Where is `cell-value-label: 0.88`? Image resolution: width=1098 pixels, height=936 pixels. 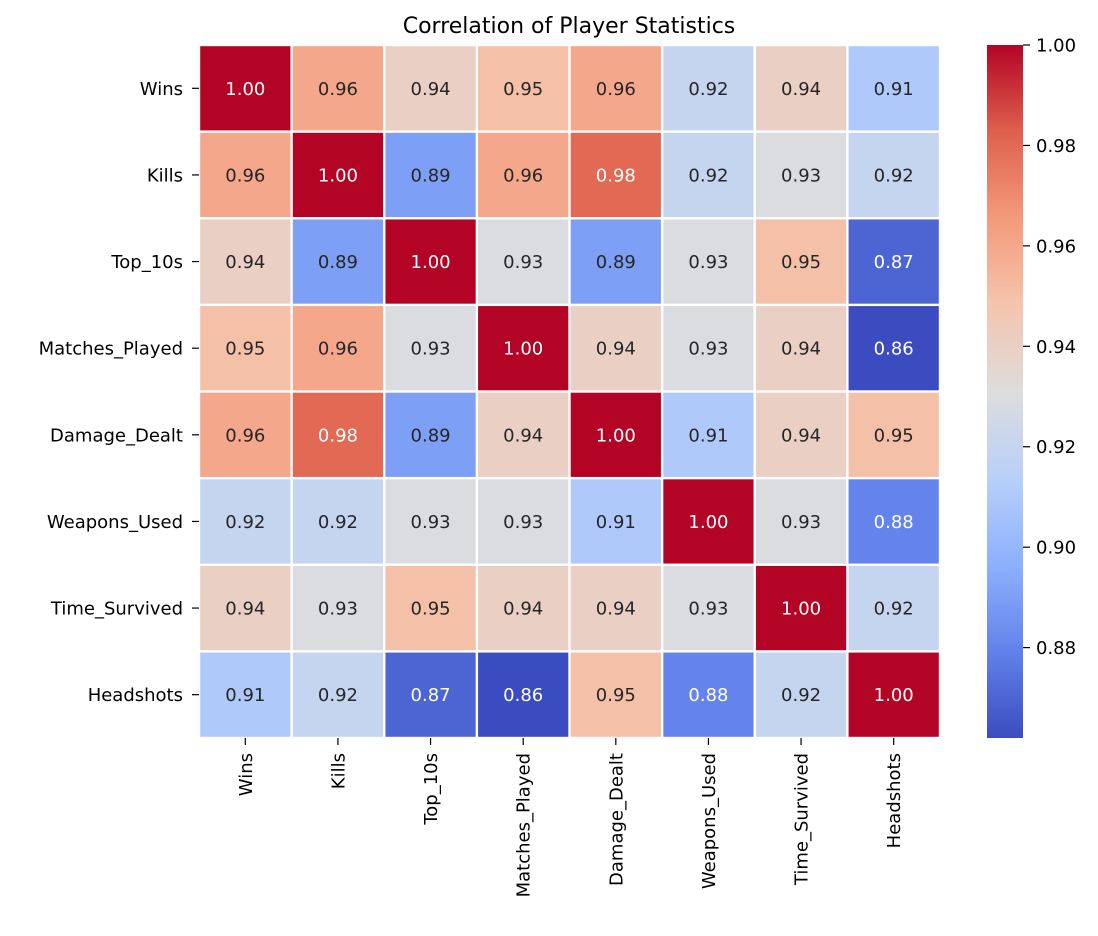 cell-value-label: 0.88 is located at coordinates (894, 522).